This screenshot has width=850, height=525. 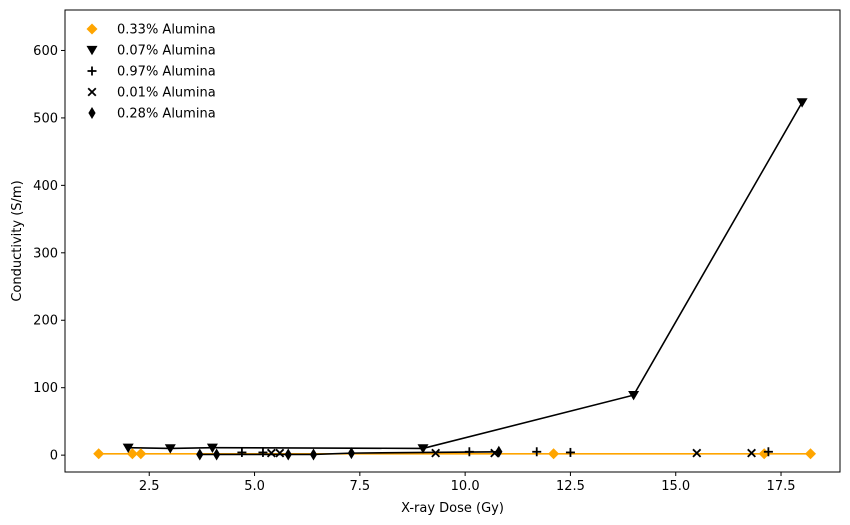 What do you see at coordinates (166, 30) in the screenshot?
I see `legend-label: 0.33% Alumina` at bounding box center [166, 30].